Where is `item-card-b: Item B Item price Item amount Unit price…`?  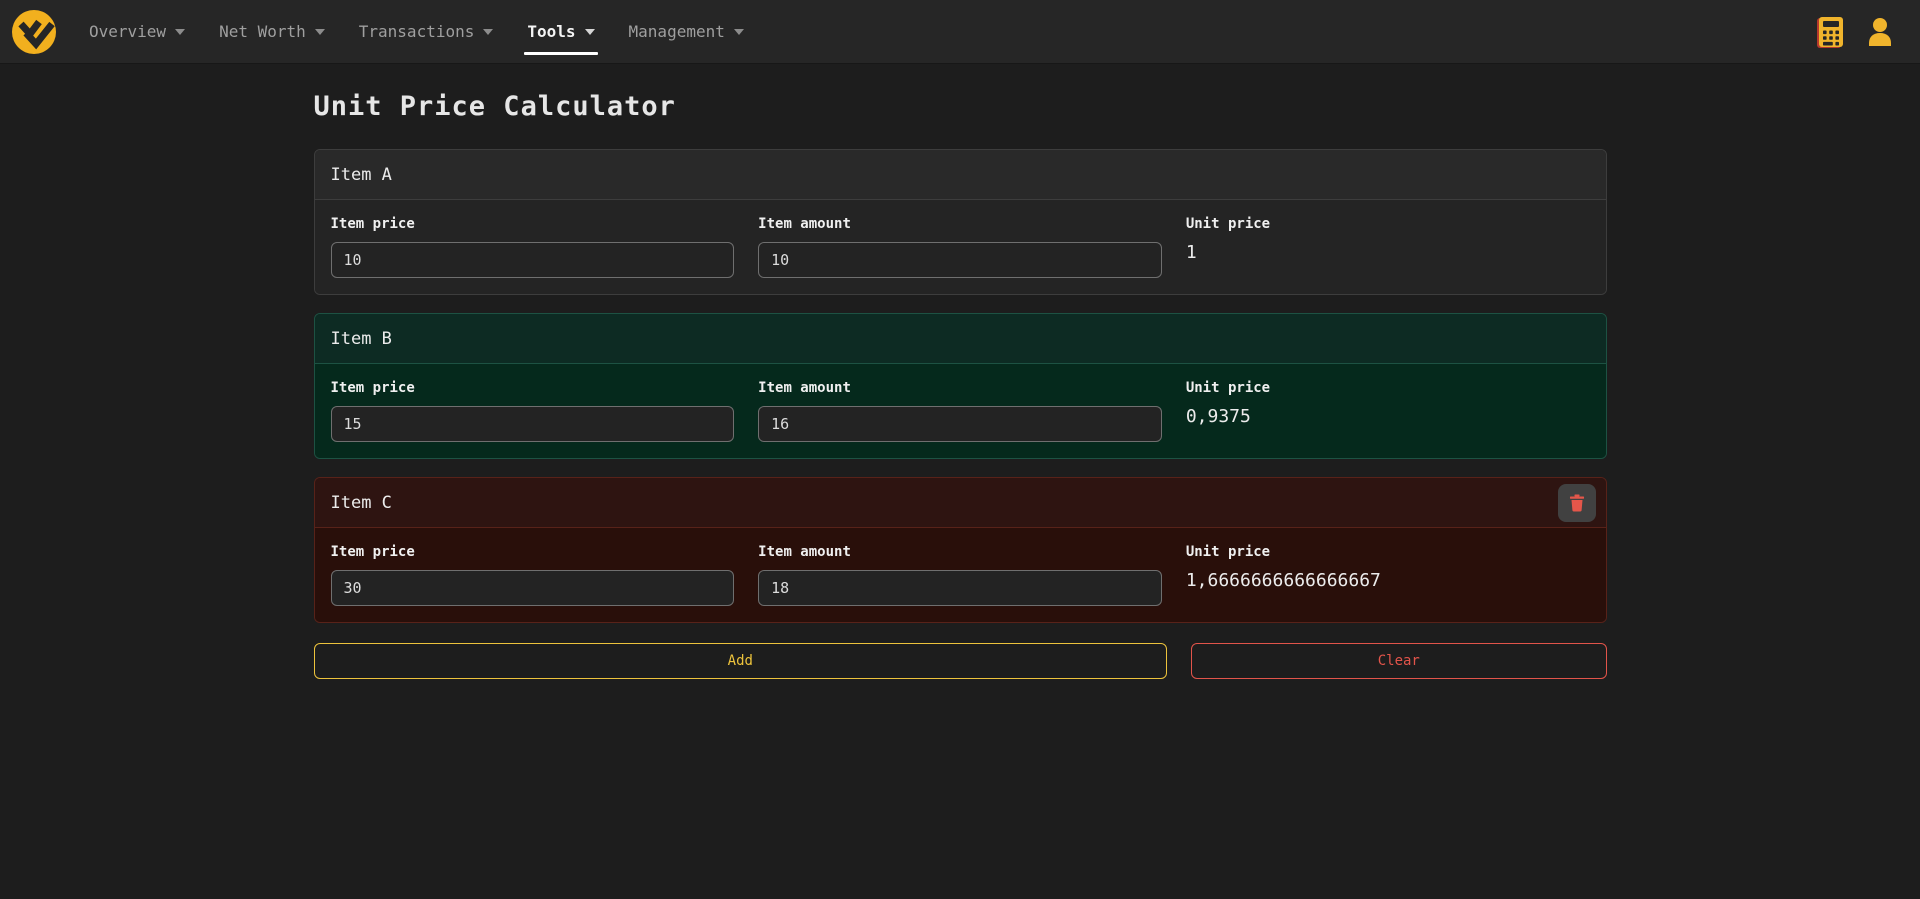
item-card-b: Item B Item price Item amount Unit price… is located at coordinates (960, 386).